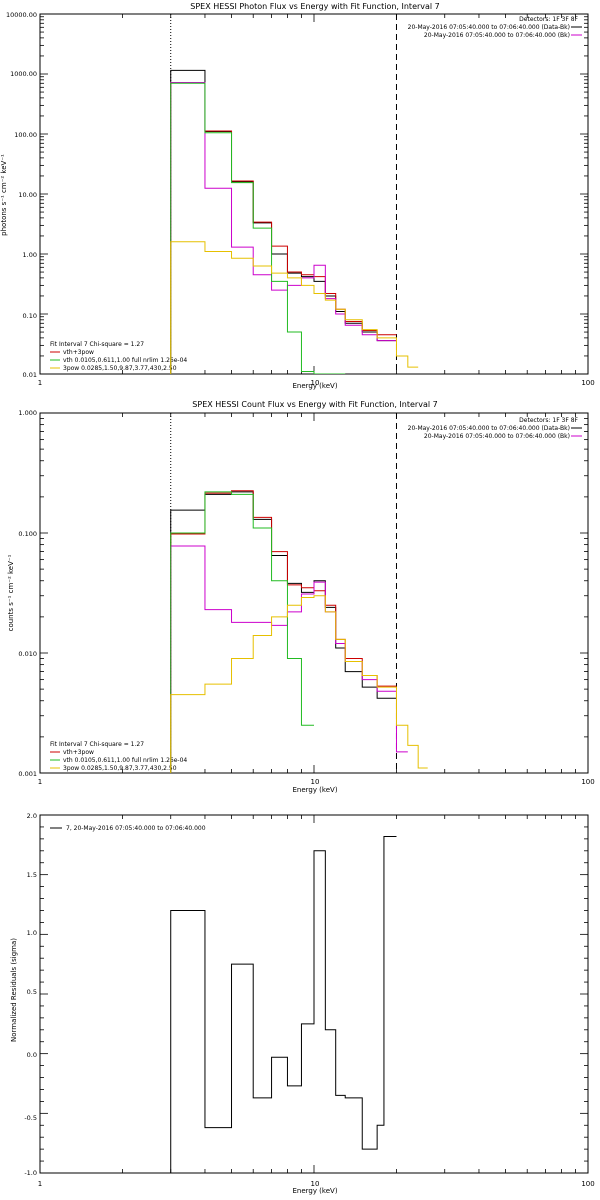 Image resolution: width=600 pixels, height=1200 pixels. I want to click on panel2-ylabel: counts s⁻¹ cm⁻² keV⁻¹, so click(11, 592).